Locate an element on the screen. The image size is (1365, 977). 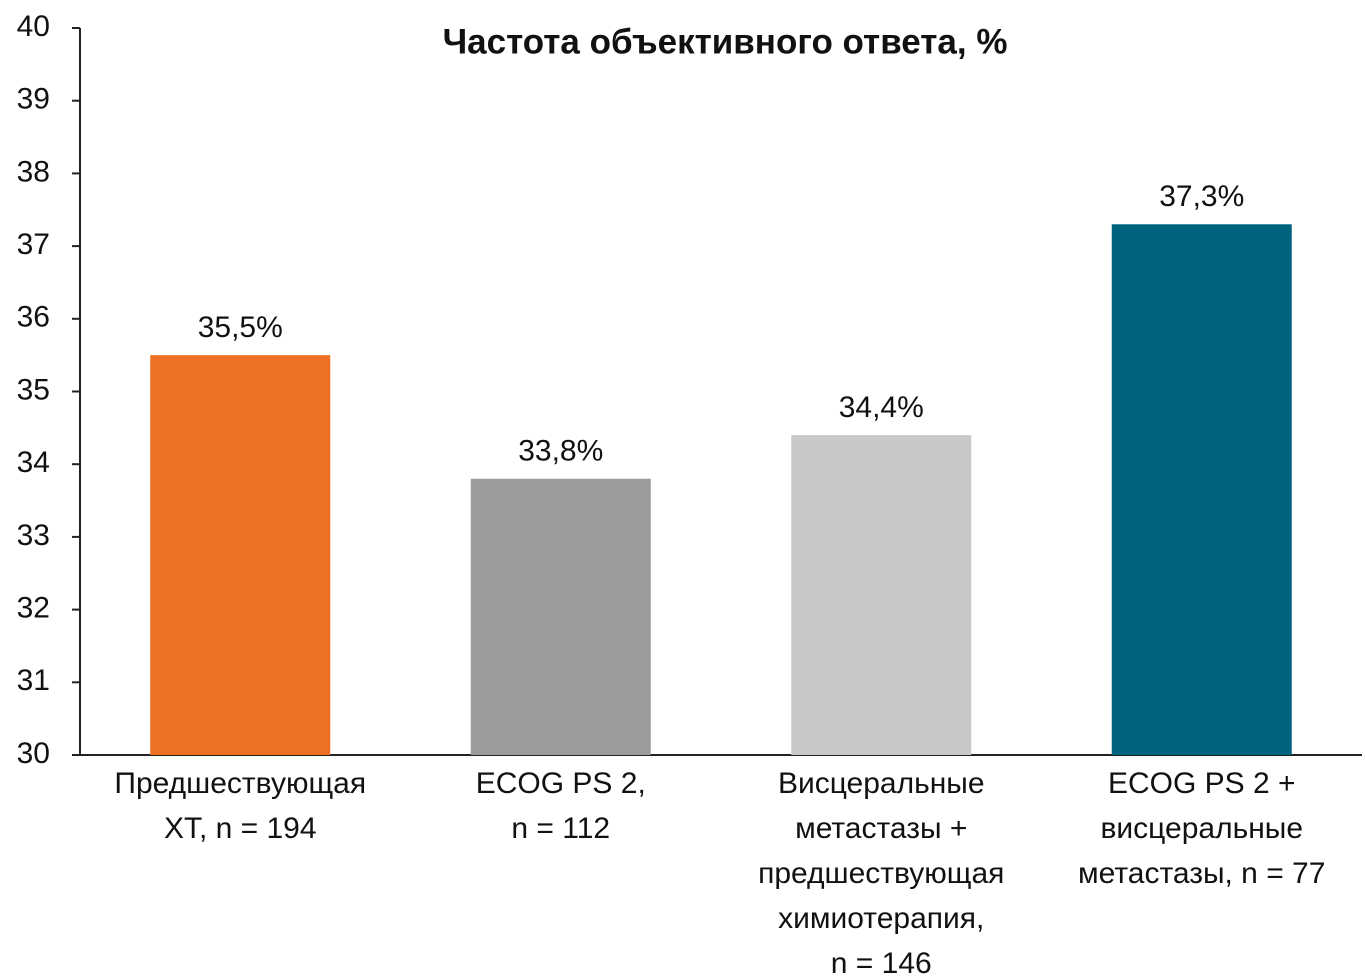
x-tick-label: метастазы, n = 77 is located at coordinates (1201, 873).